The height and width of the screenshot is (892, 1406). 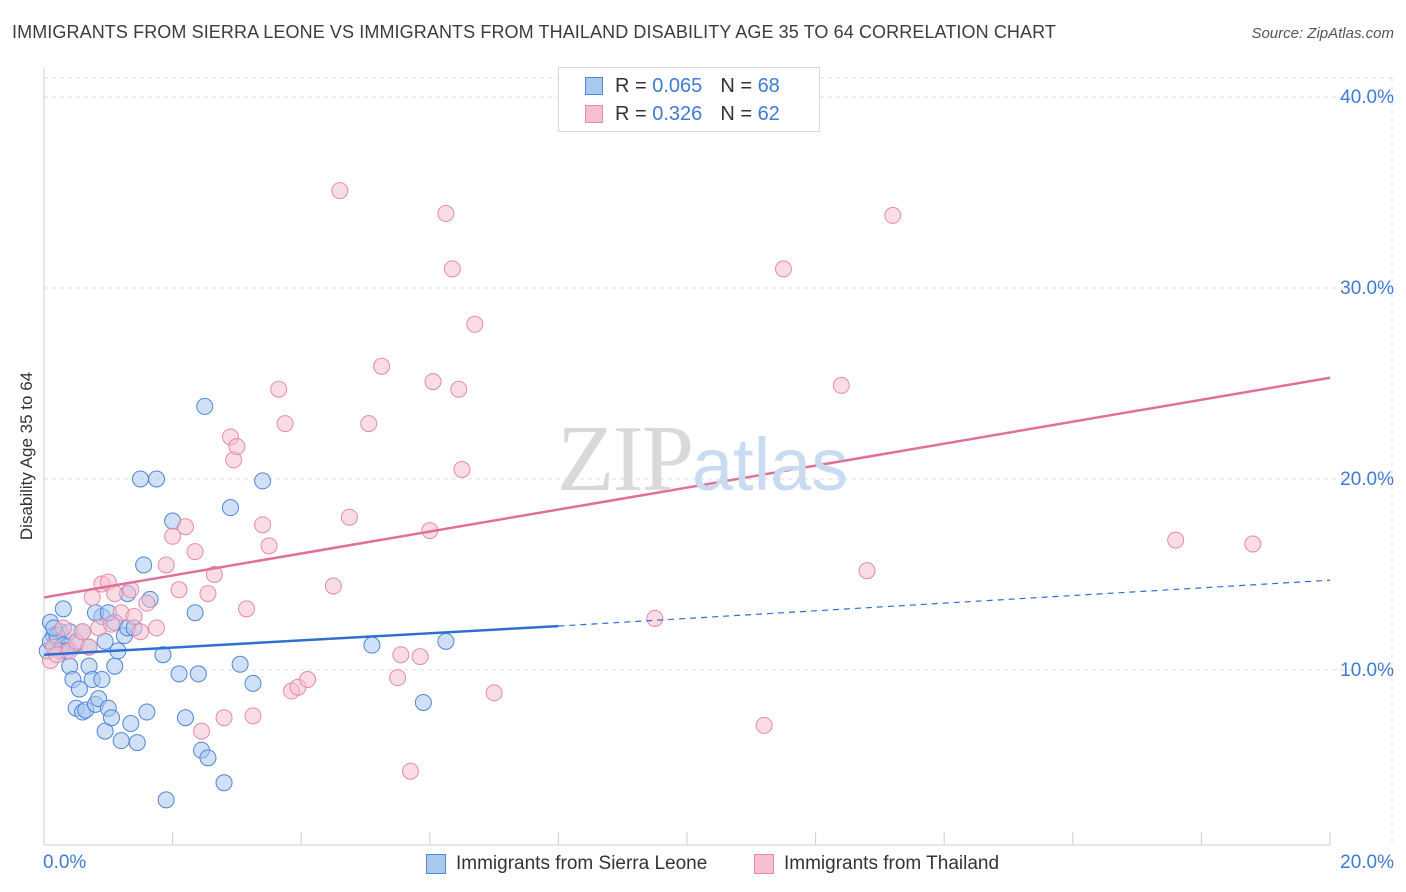 What do you see at coordinates (631, 85) in the screenshot?
I see `legend-r-label: R =` at bounding box center [631, 85].